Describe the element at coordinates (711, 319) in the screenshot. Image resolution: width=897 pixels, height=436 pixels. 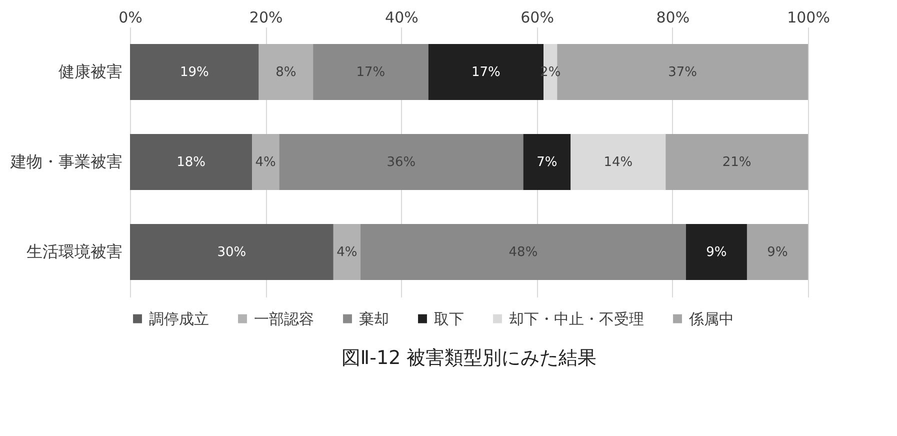
I see `legend-label: 係属中` at that location.